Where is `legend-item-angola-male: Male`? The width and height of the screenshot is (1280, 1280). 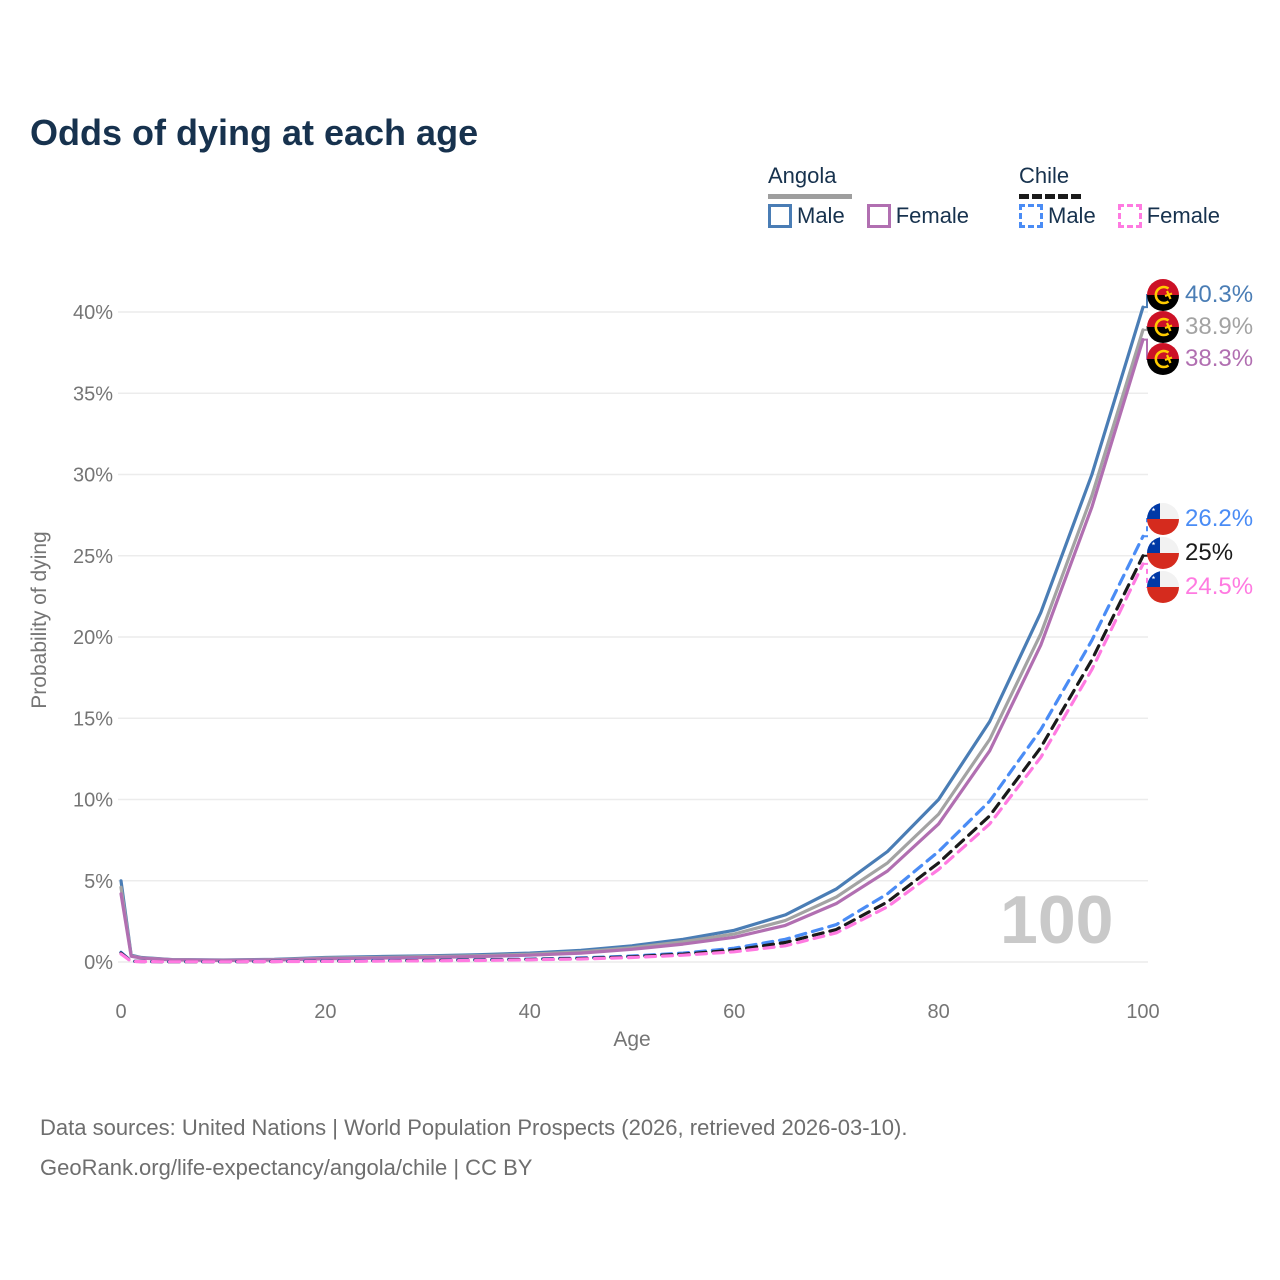
legend-item-angola-male: Male is located at coordinates (806, 216).